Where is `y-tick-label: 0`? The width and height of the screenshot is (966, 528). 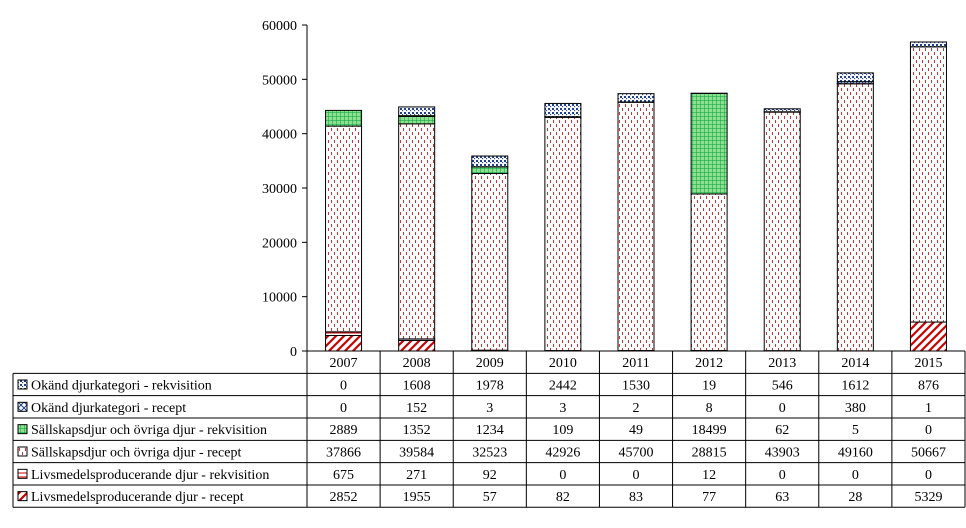 y-tick-label: 0 is located at coordinates (293, 352).